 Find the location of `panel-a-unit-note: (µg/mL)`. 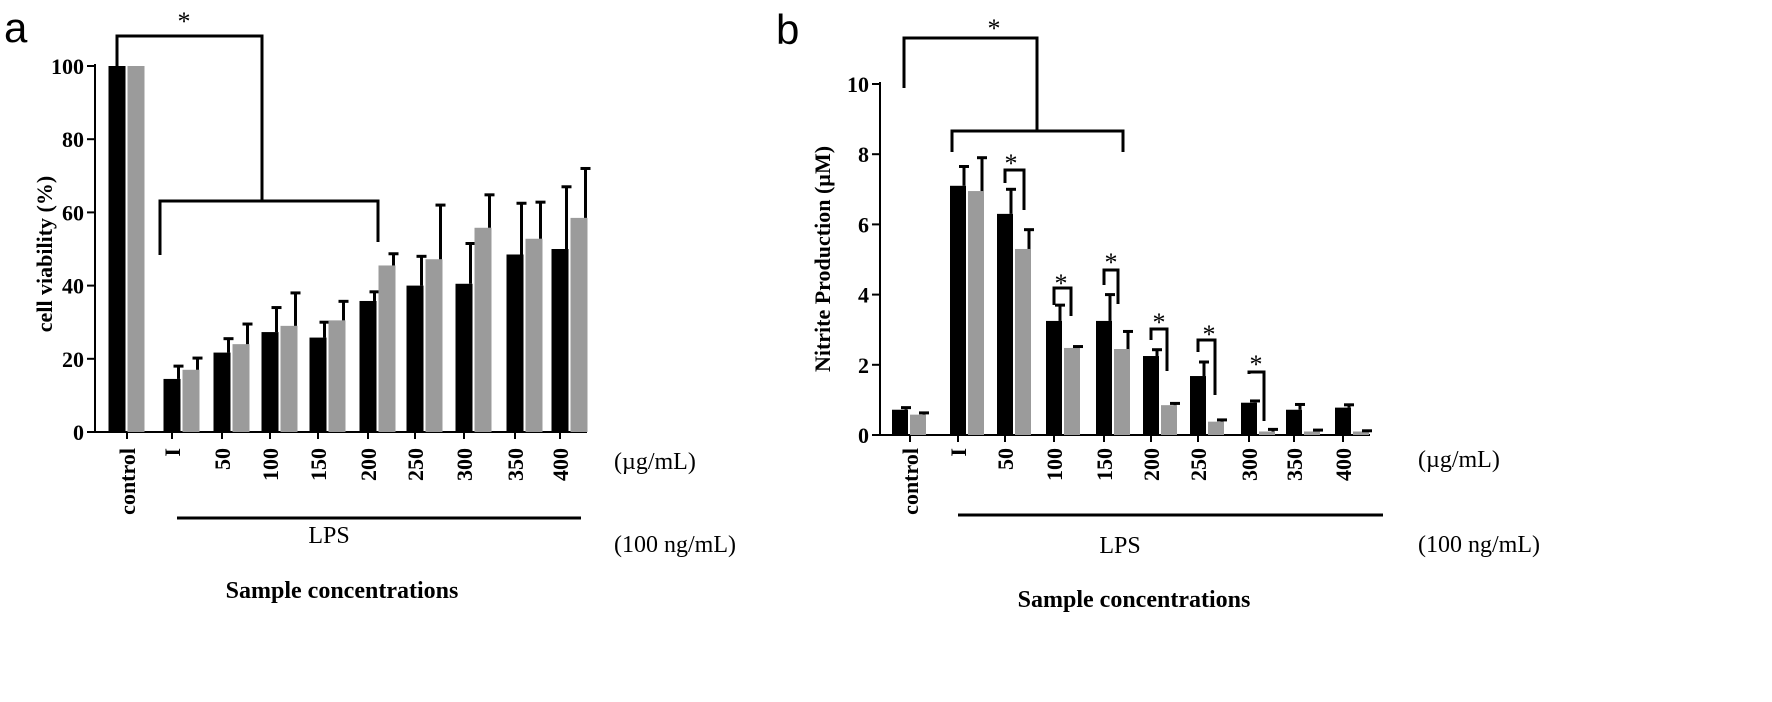

panel-a-unit-note: (µg/mL) is located at coordinates (655, 462).